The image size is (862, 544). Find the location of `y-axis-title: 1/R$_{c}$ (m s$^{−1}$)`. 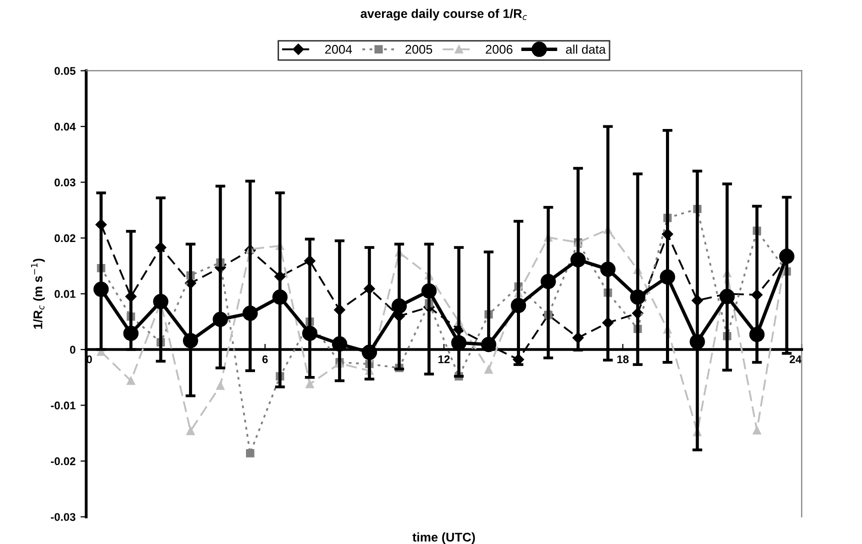

y-axis-title: 1/R$_{c}$ (m s$^{−1}$) is located at coordinates (38, 293).